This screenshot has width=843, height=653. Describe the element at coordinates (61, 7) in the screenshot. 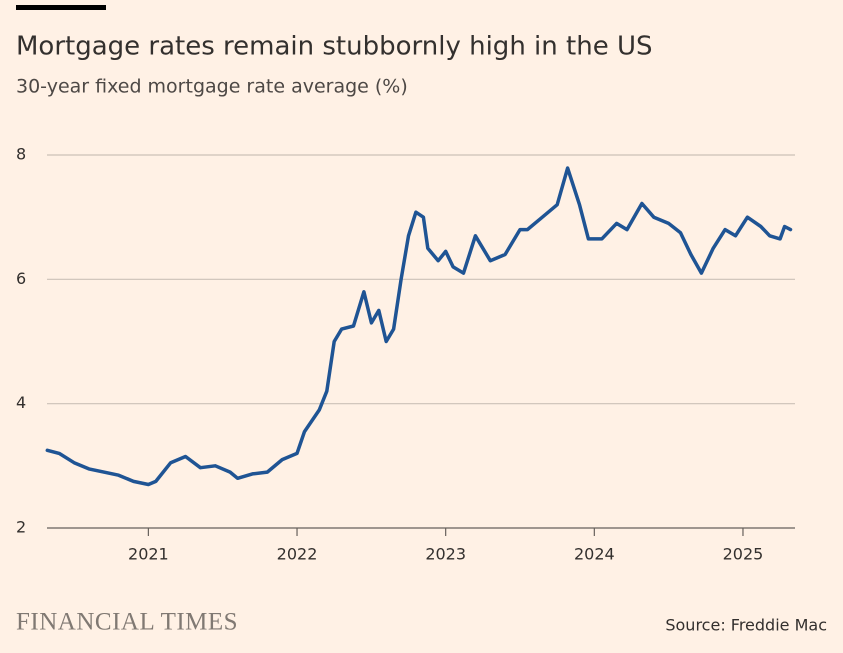

I see `top-bar` at that location.